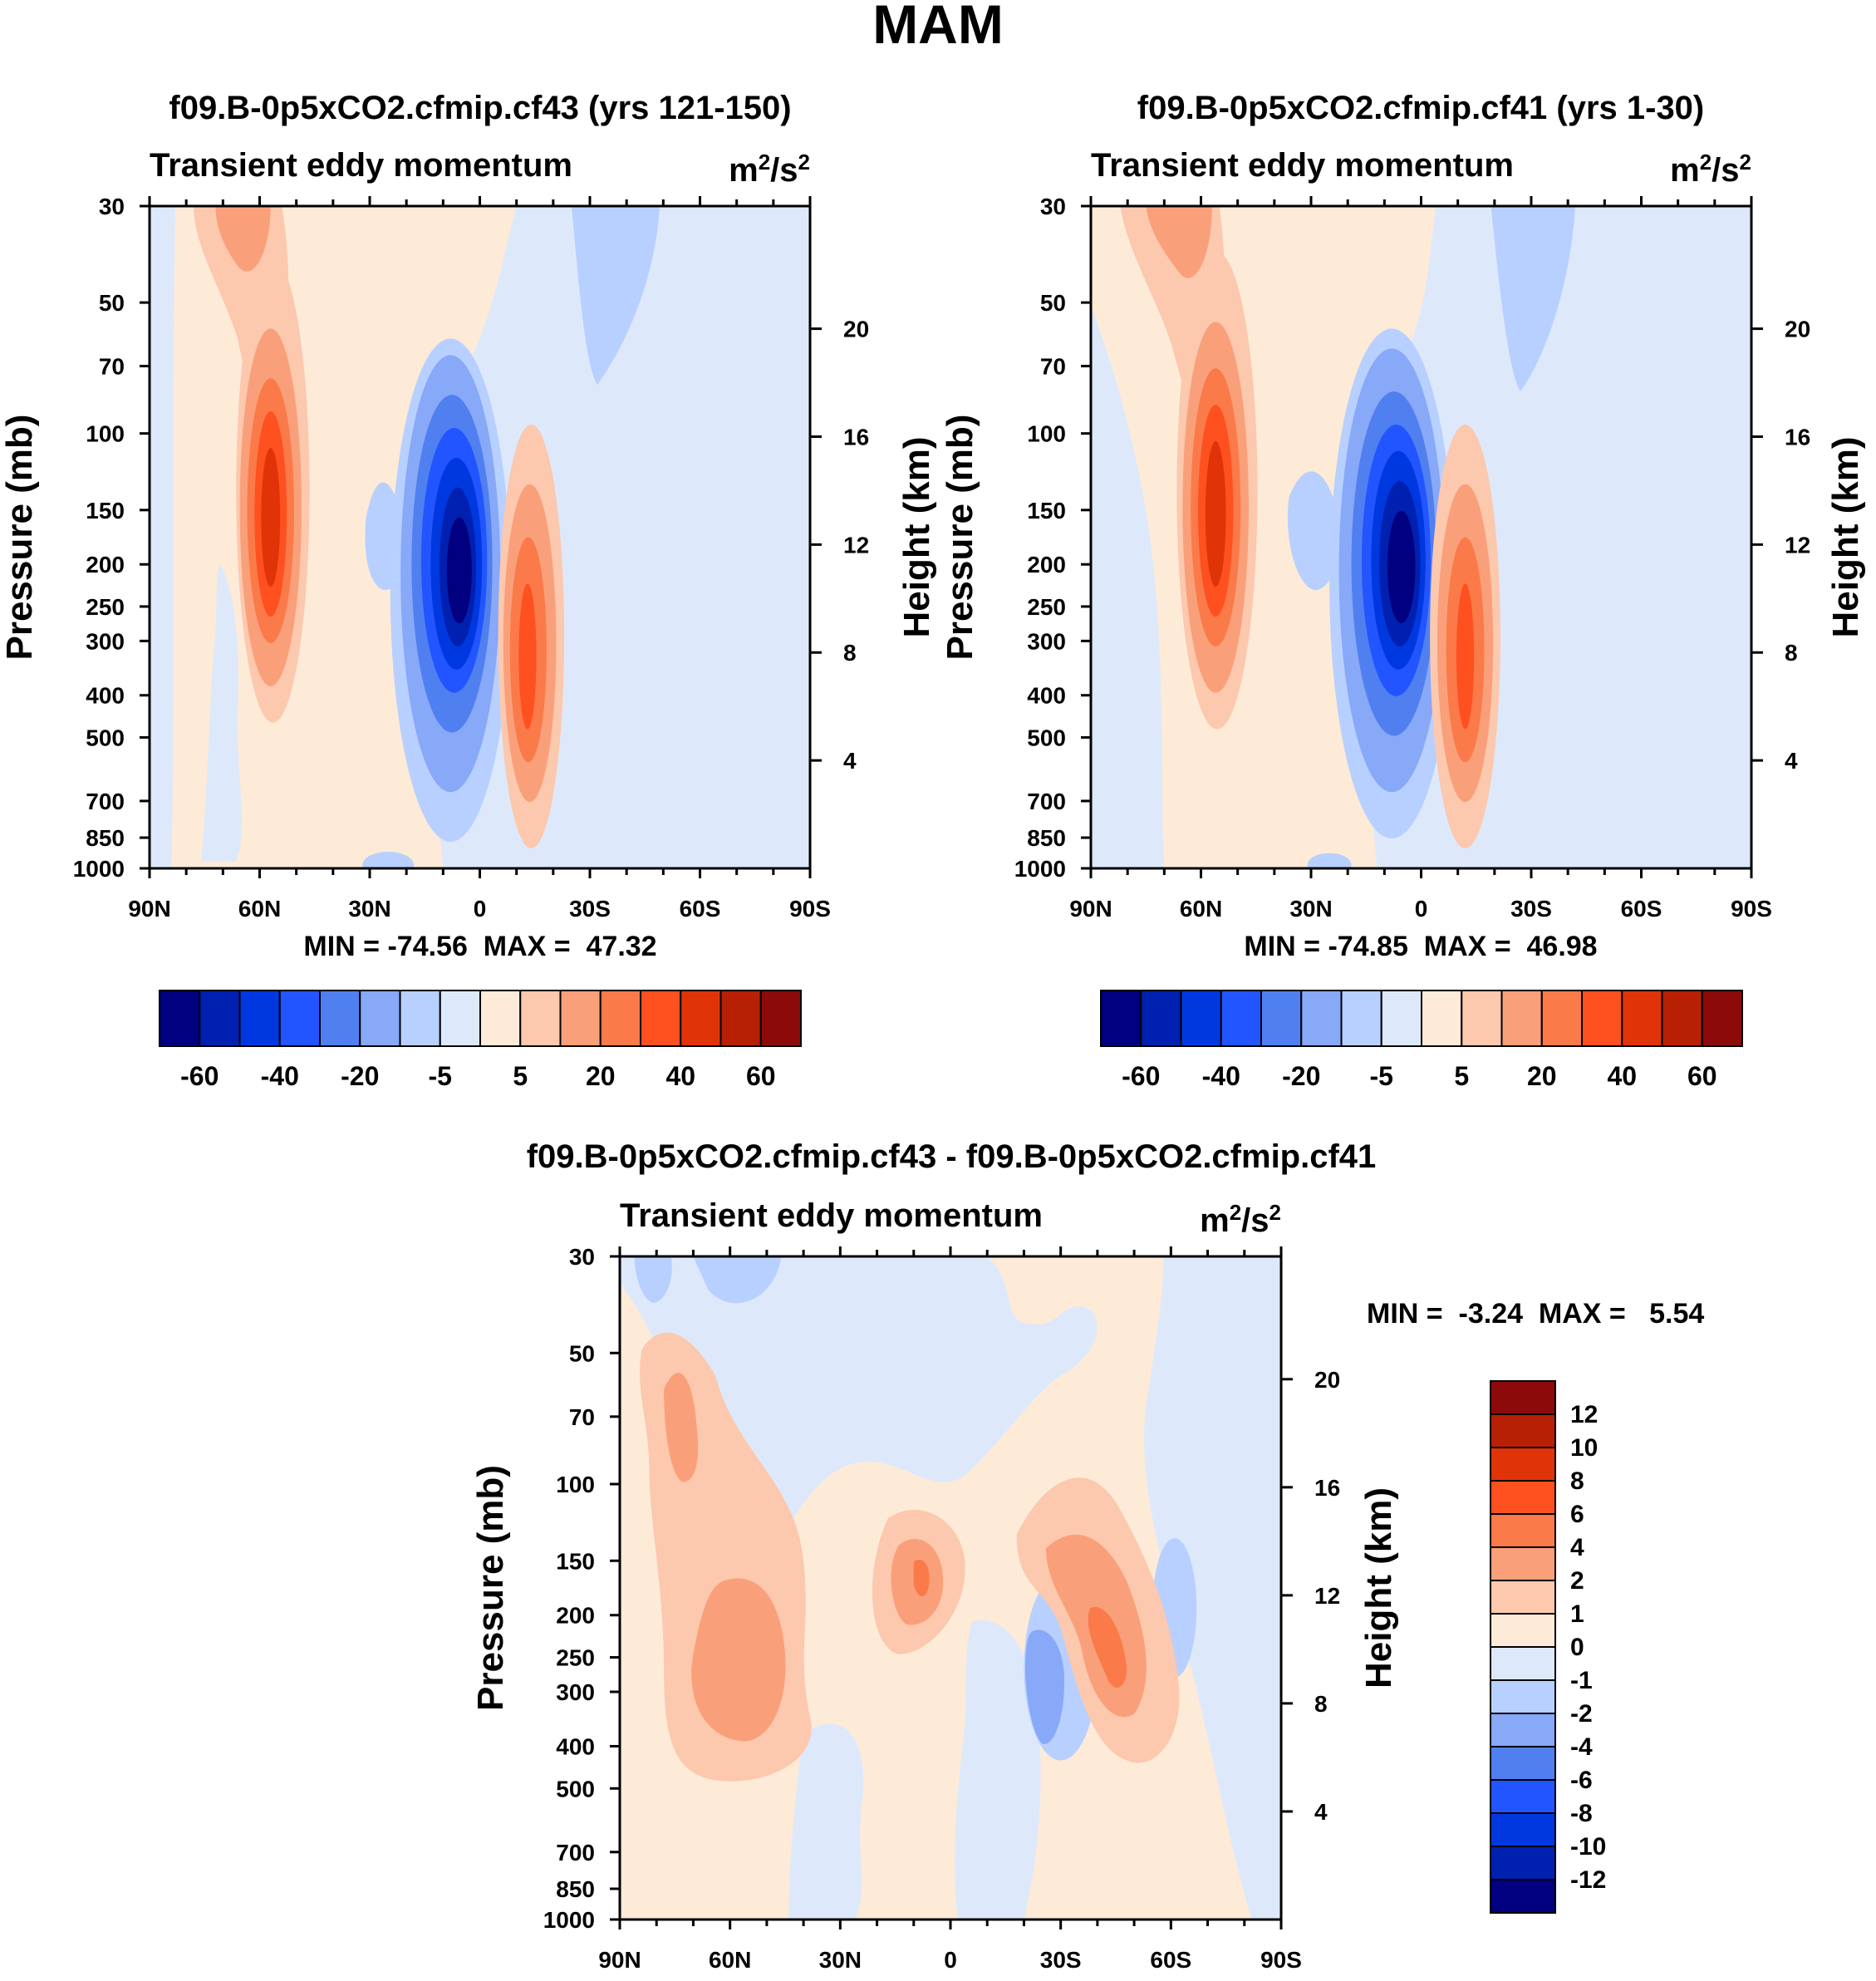 The image size is (1876, 1981). Describe the element at coordinates (1577, 1514) in the screenshot. I see `colorbar-label: 6` at that location.